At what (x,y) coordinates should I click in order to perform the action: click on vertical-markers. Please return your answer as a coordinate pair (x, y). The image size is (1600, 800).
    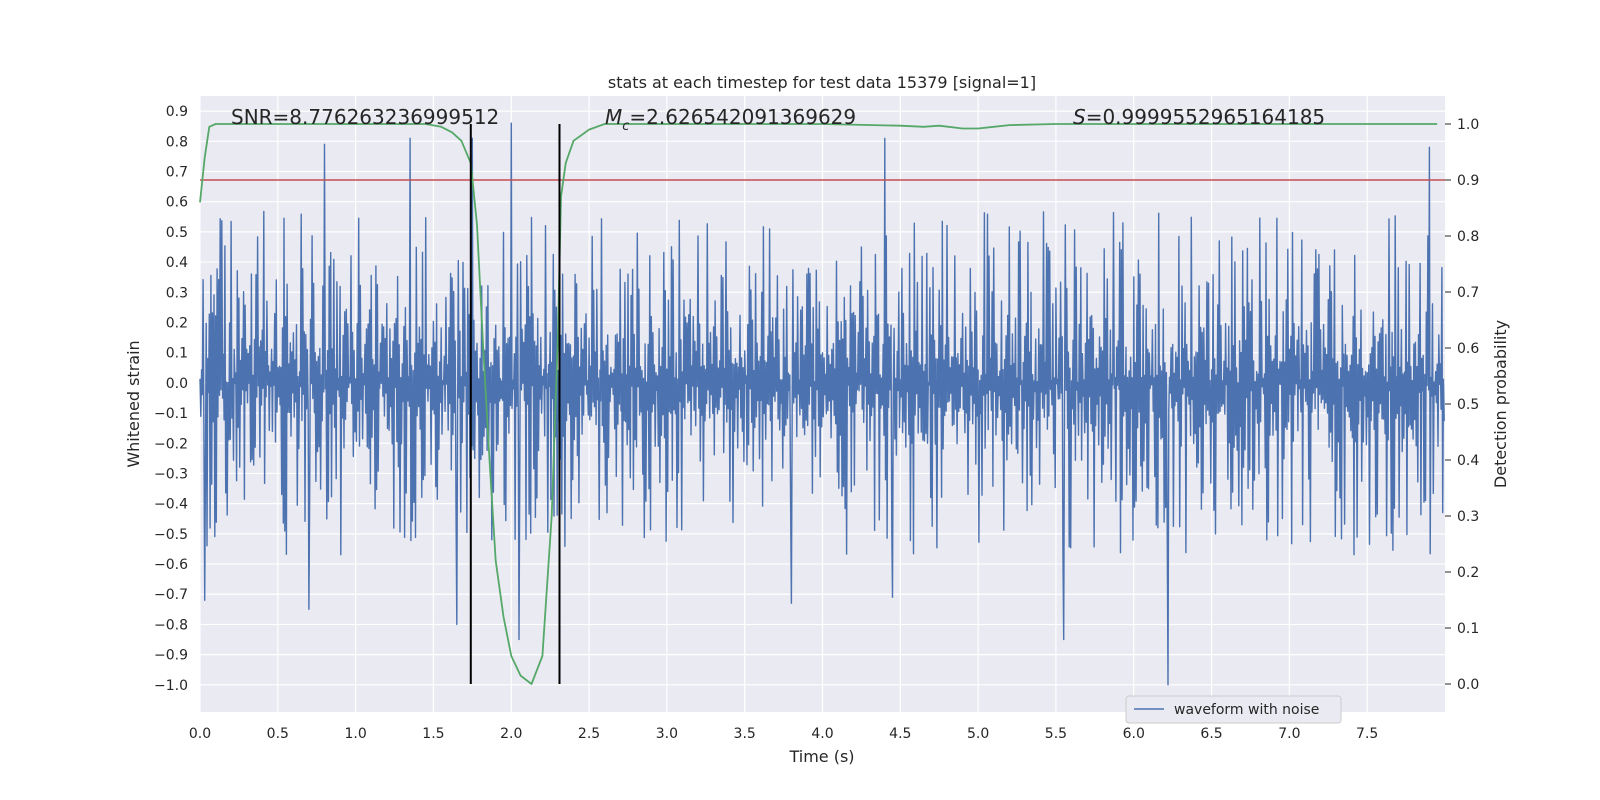
    Looking at the image, I should click on (515, 404).